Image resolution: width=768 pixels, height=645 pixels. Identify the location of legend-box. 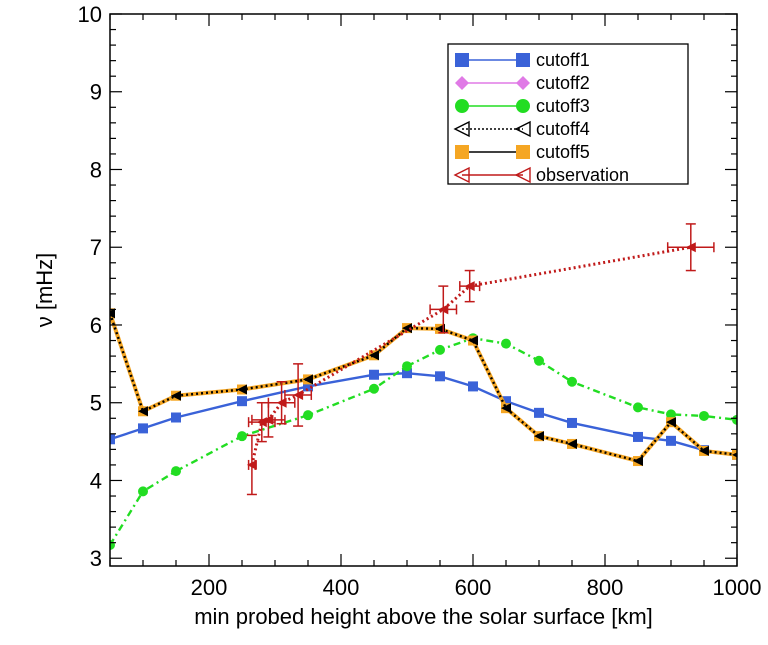
(568, 114).